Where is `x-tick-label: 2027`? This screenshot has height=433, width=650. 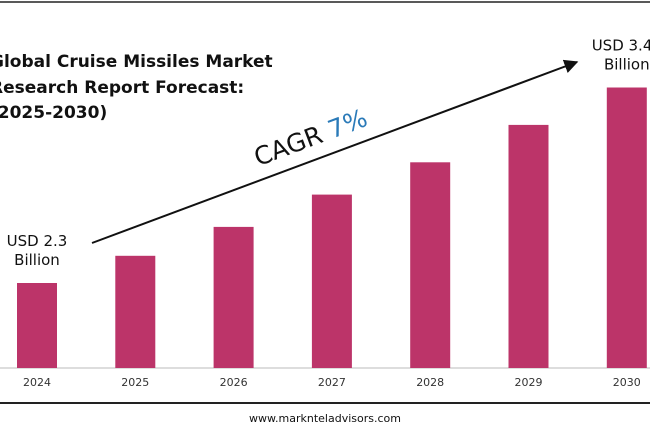 x-tick-label: 2027 is located at coordinates (332, 382).